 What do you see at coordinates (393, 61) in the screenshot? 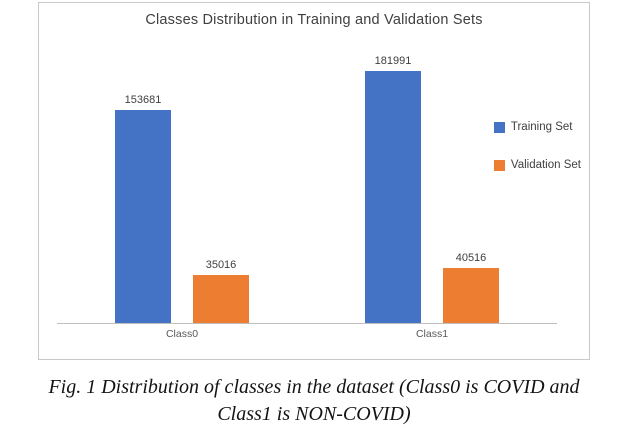
I see `data-label: 181991` at bounding box center [393, 61].